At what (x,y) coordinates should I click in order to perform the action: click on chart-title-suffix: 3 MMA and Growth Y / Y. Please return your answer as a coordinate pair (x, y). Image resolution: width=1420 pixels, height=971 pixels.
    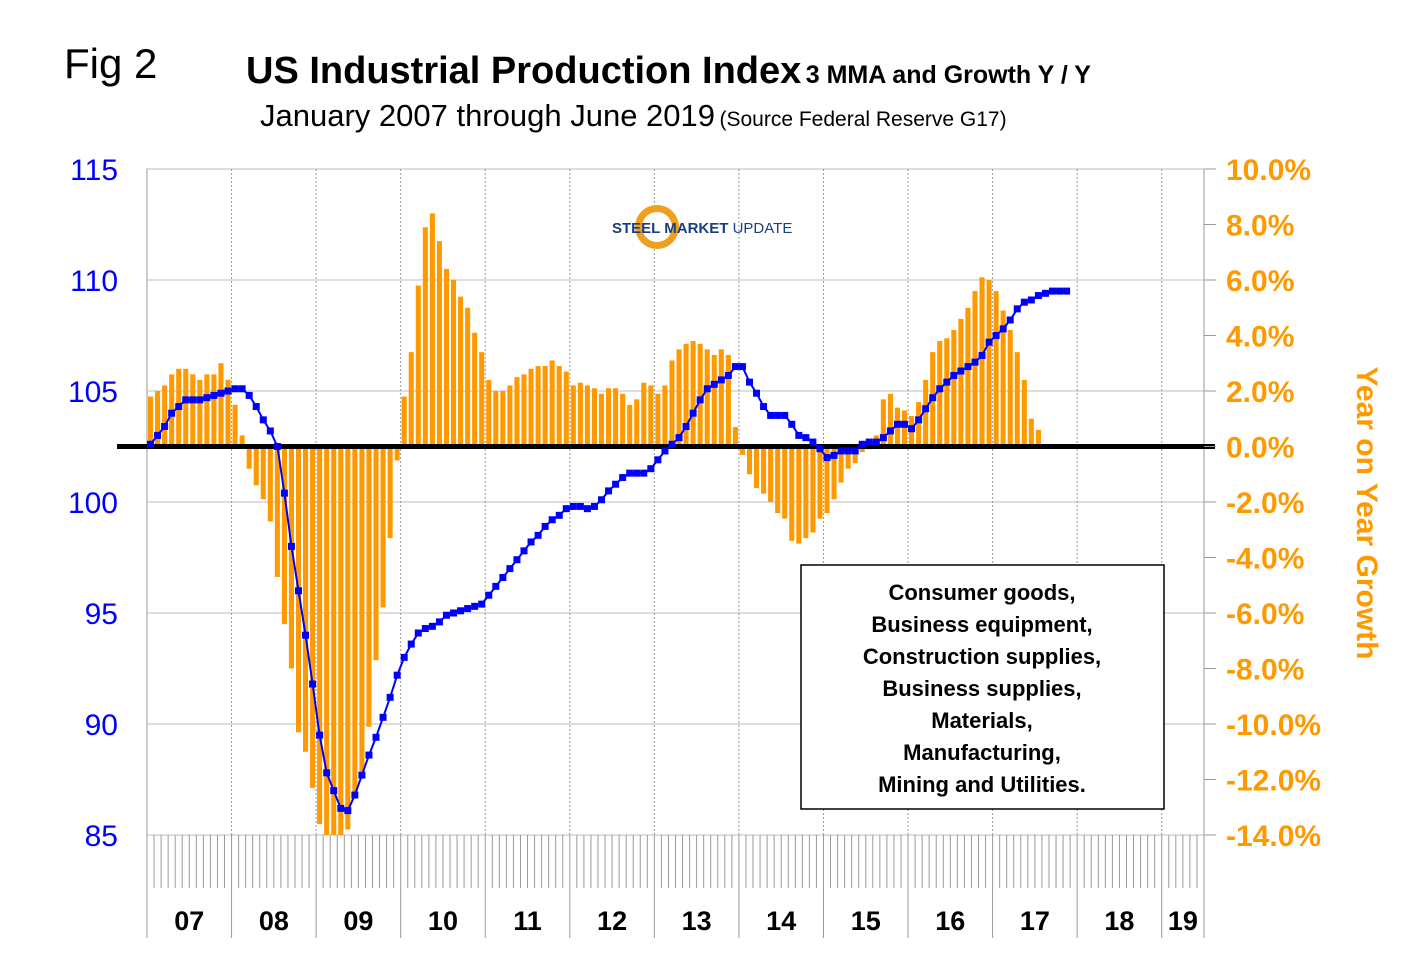
    Looking at the image, I should click on (948, 75).